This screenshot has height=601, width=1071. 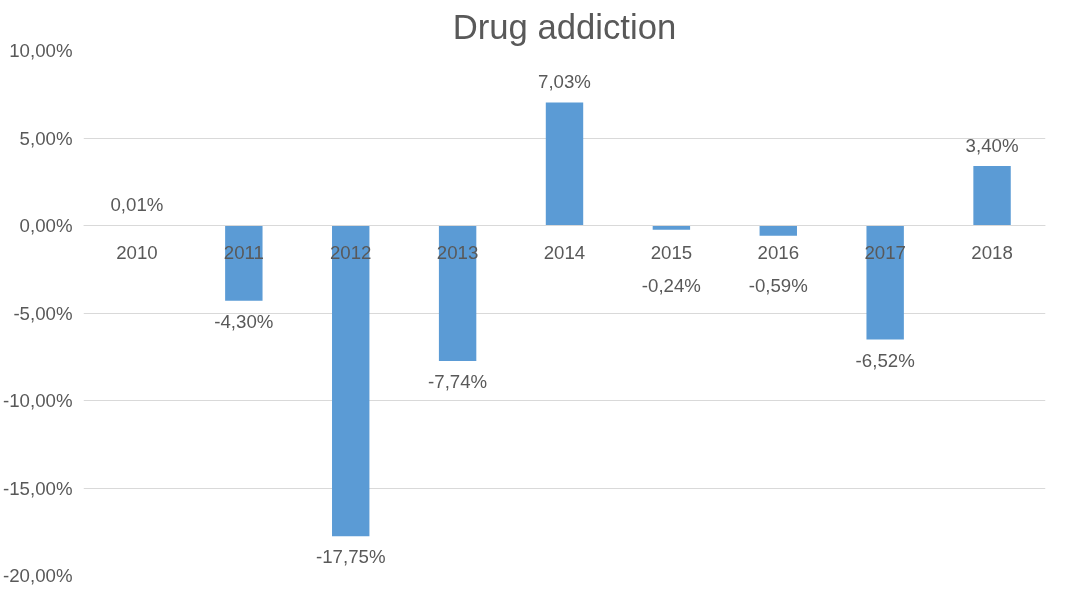 I want to click on y-tick-label: -15,00%, so click(x=38, y=488).